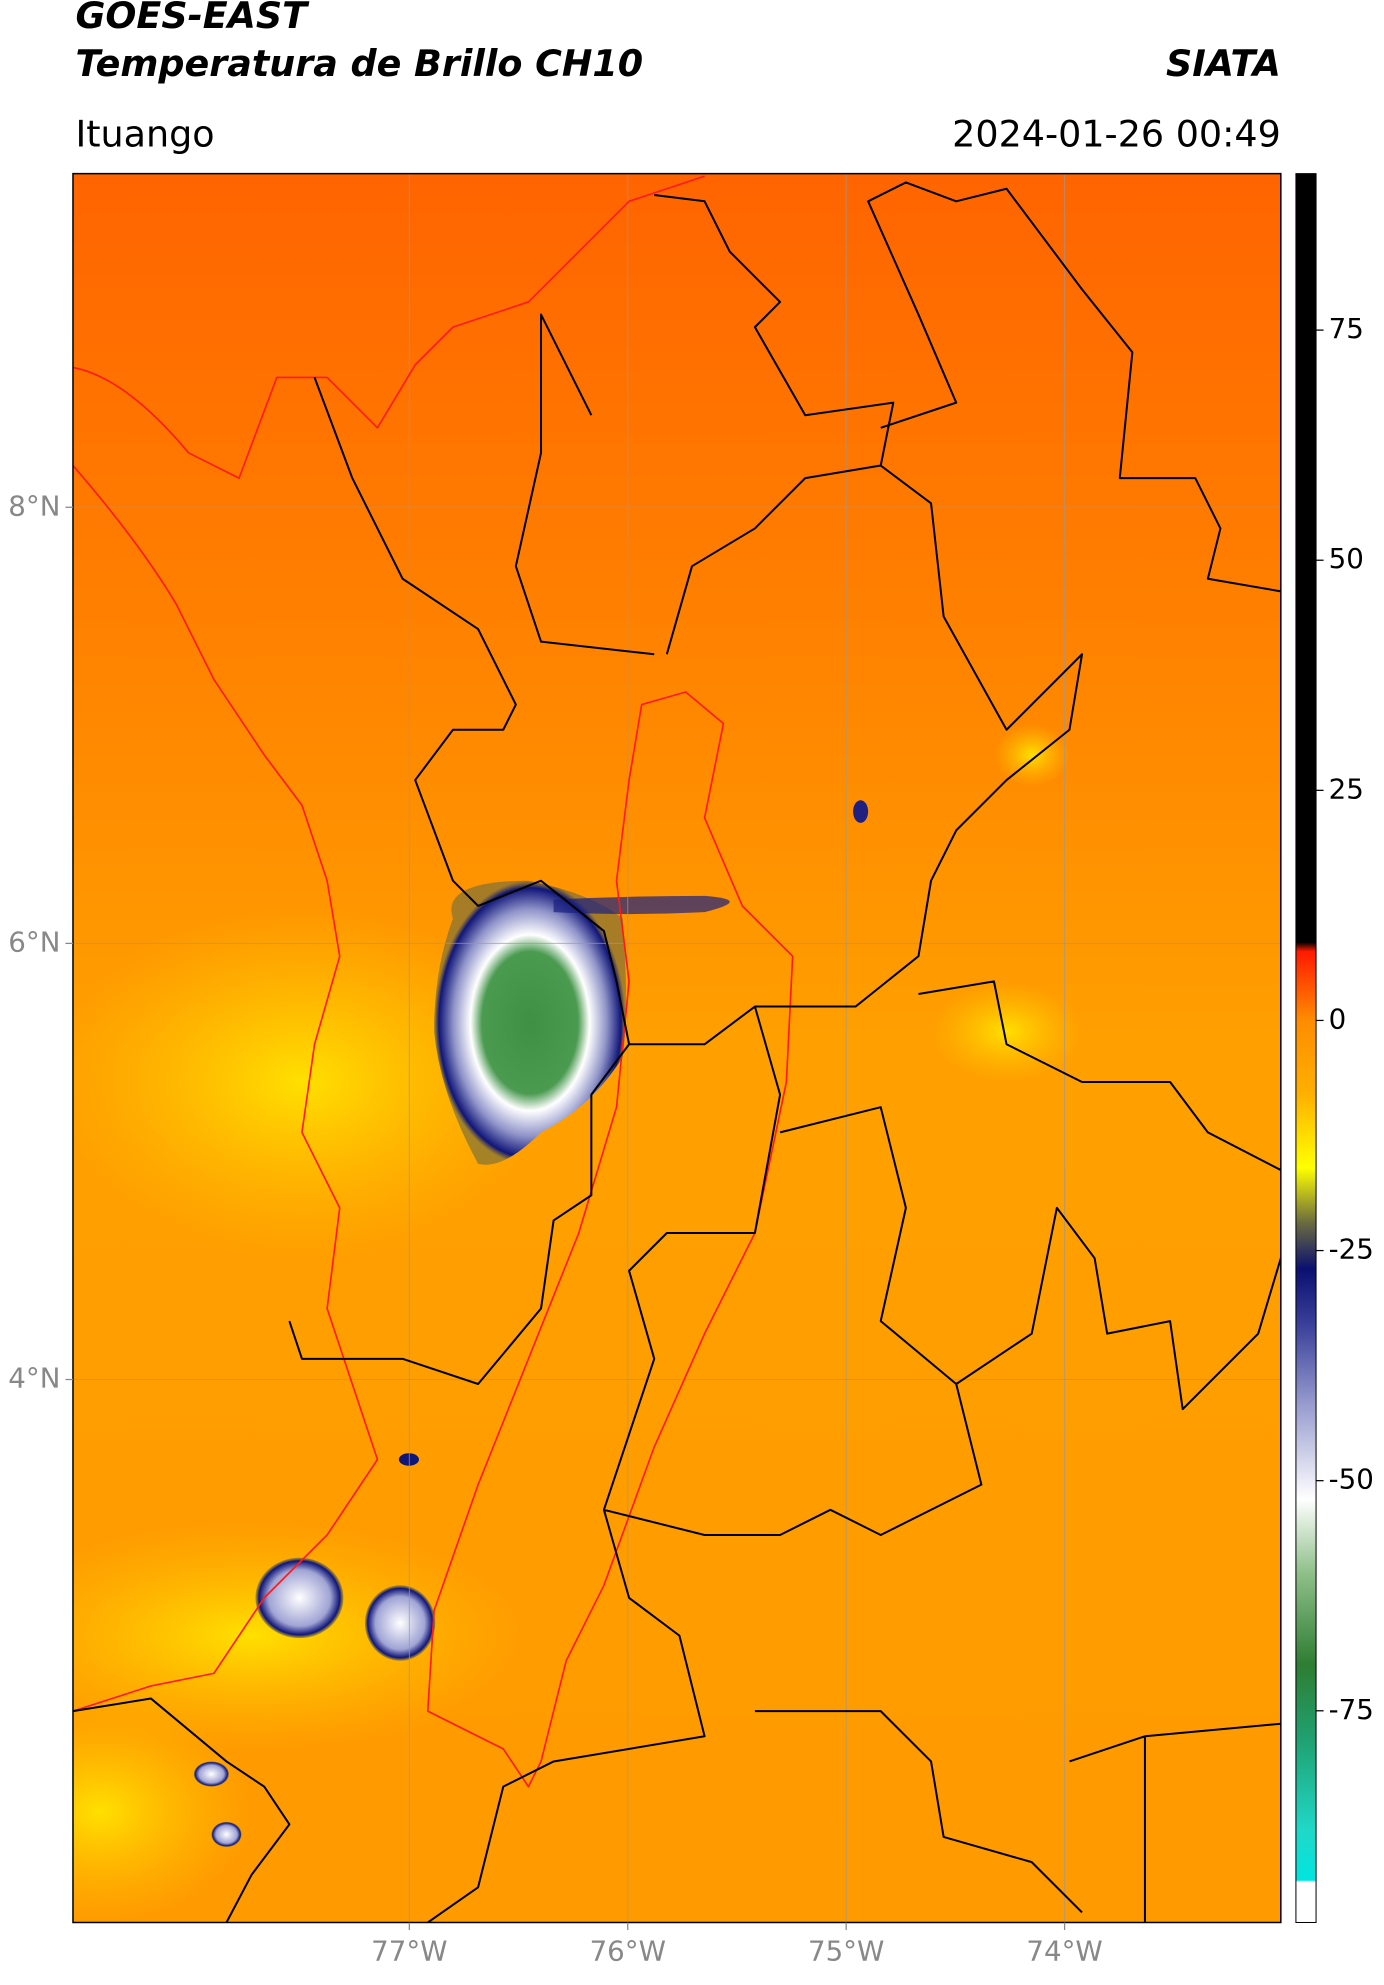 The width and height of the screenshot is (1384, 1985). Describe the element at coordinates (628, 1951) in the screenshot. I see `x-tick-label: 76°W` at that location.